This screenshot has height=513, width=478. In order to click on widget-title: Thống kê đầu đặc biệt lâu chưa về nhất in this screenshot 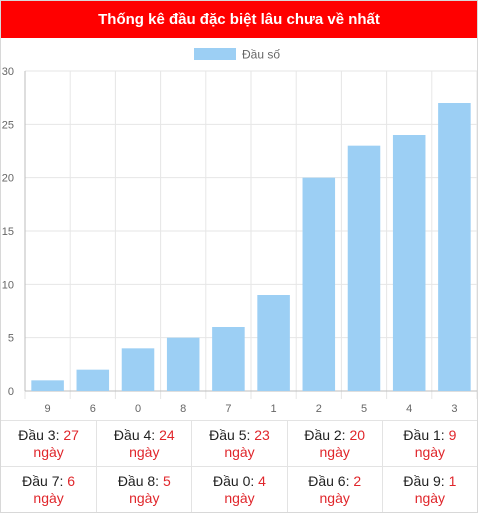, I will do `click(239, 19)`.